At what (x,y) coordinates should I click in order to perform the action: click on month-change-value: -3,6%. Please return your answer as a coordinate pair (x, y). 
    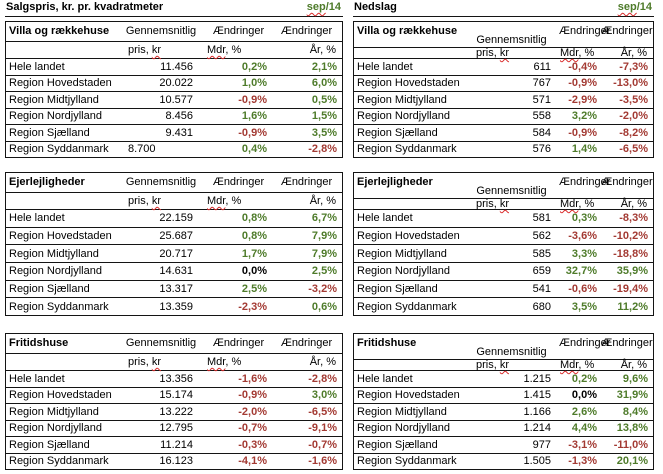
    Looking at the image, I should click on (582, 236).